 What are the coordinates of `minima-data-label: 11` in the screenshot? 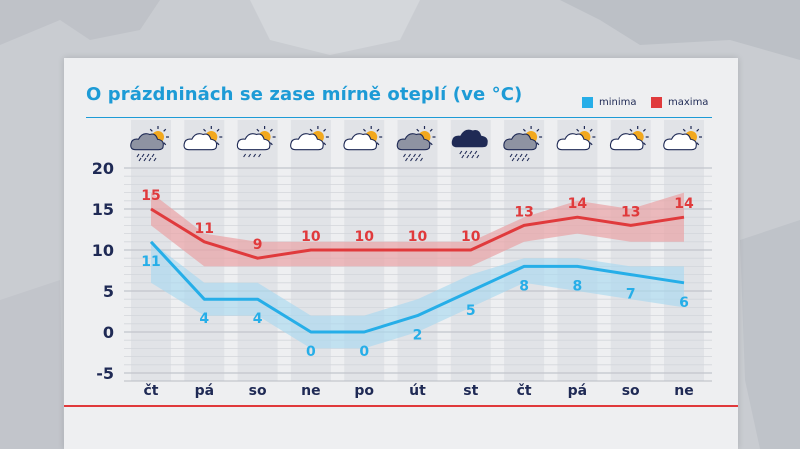 It's located at (150, 262).